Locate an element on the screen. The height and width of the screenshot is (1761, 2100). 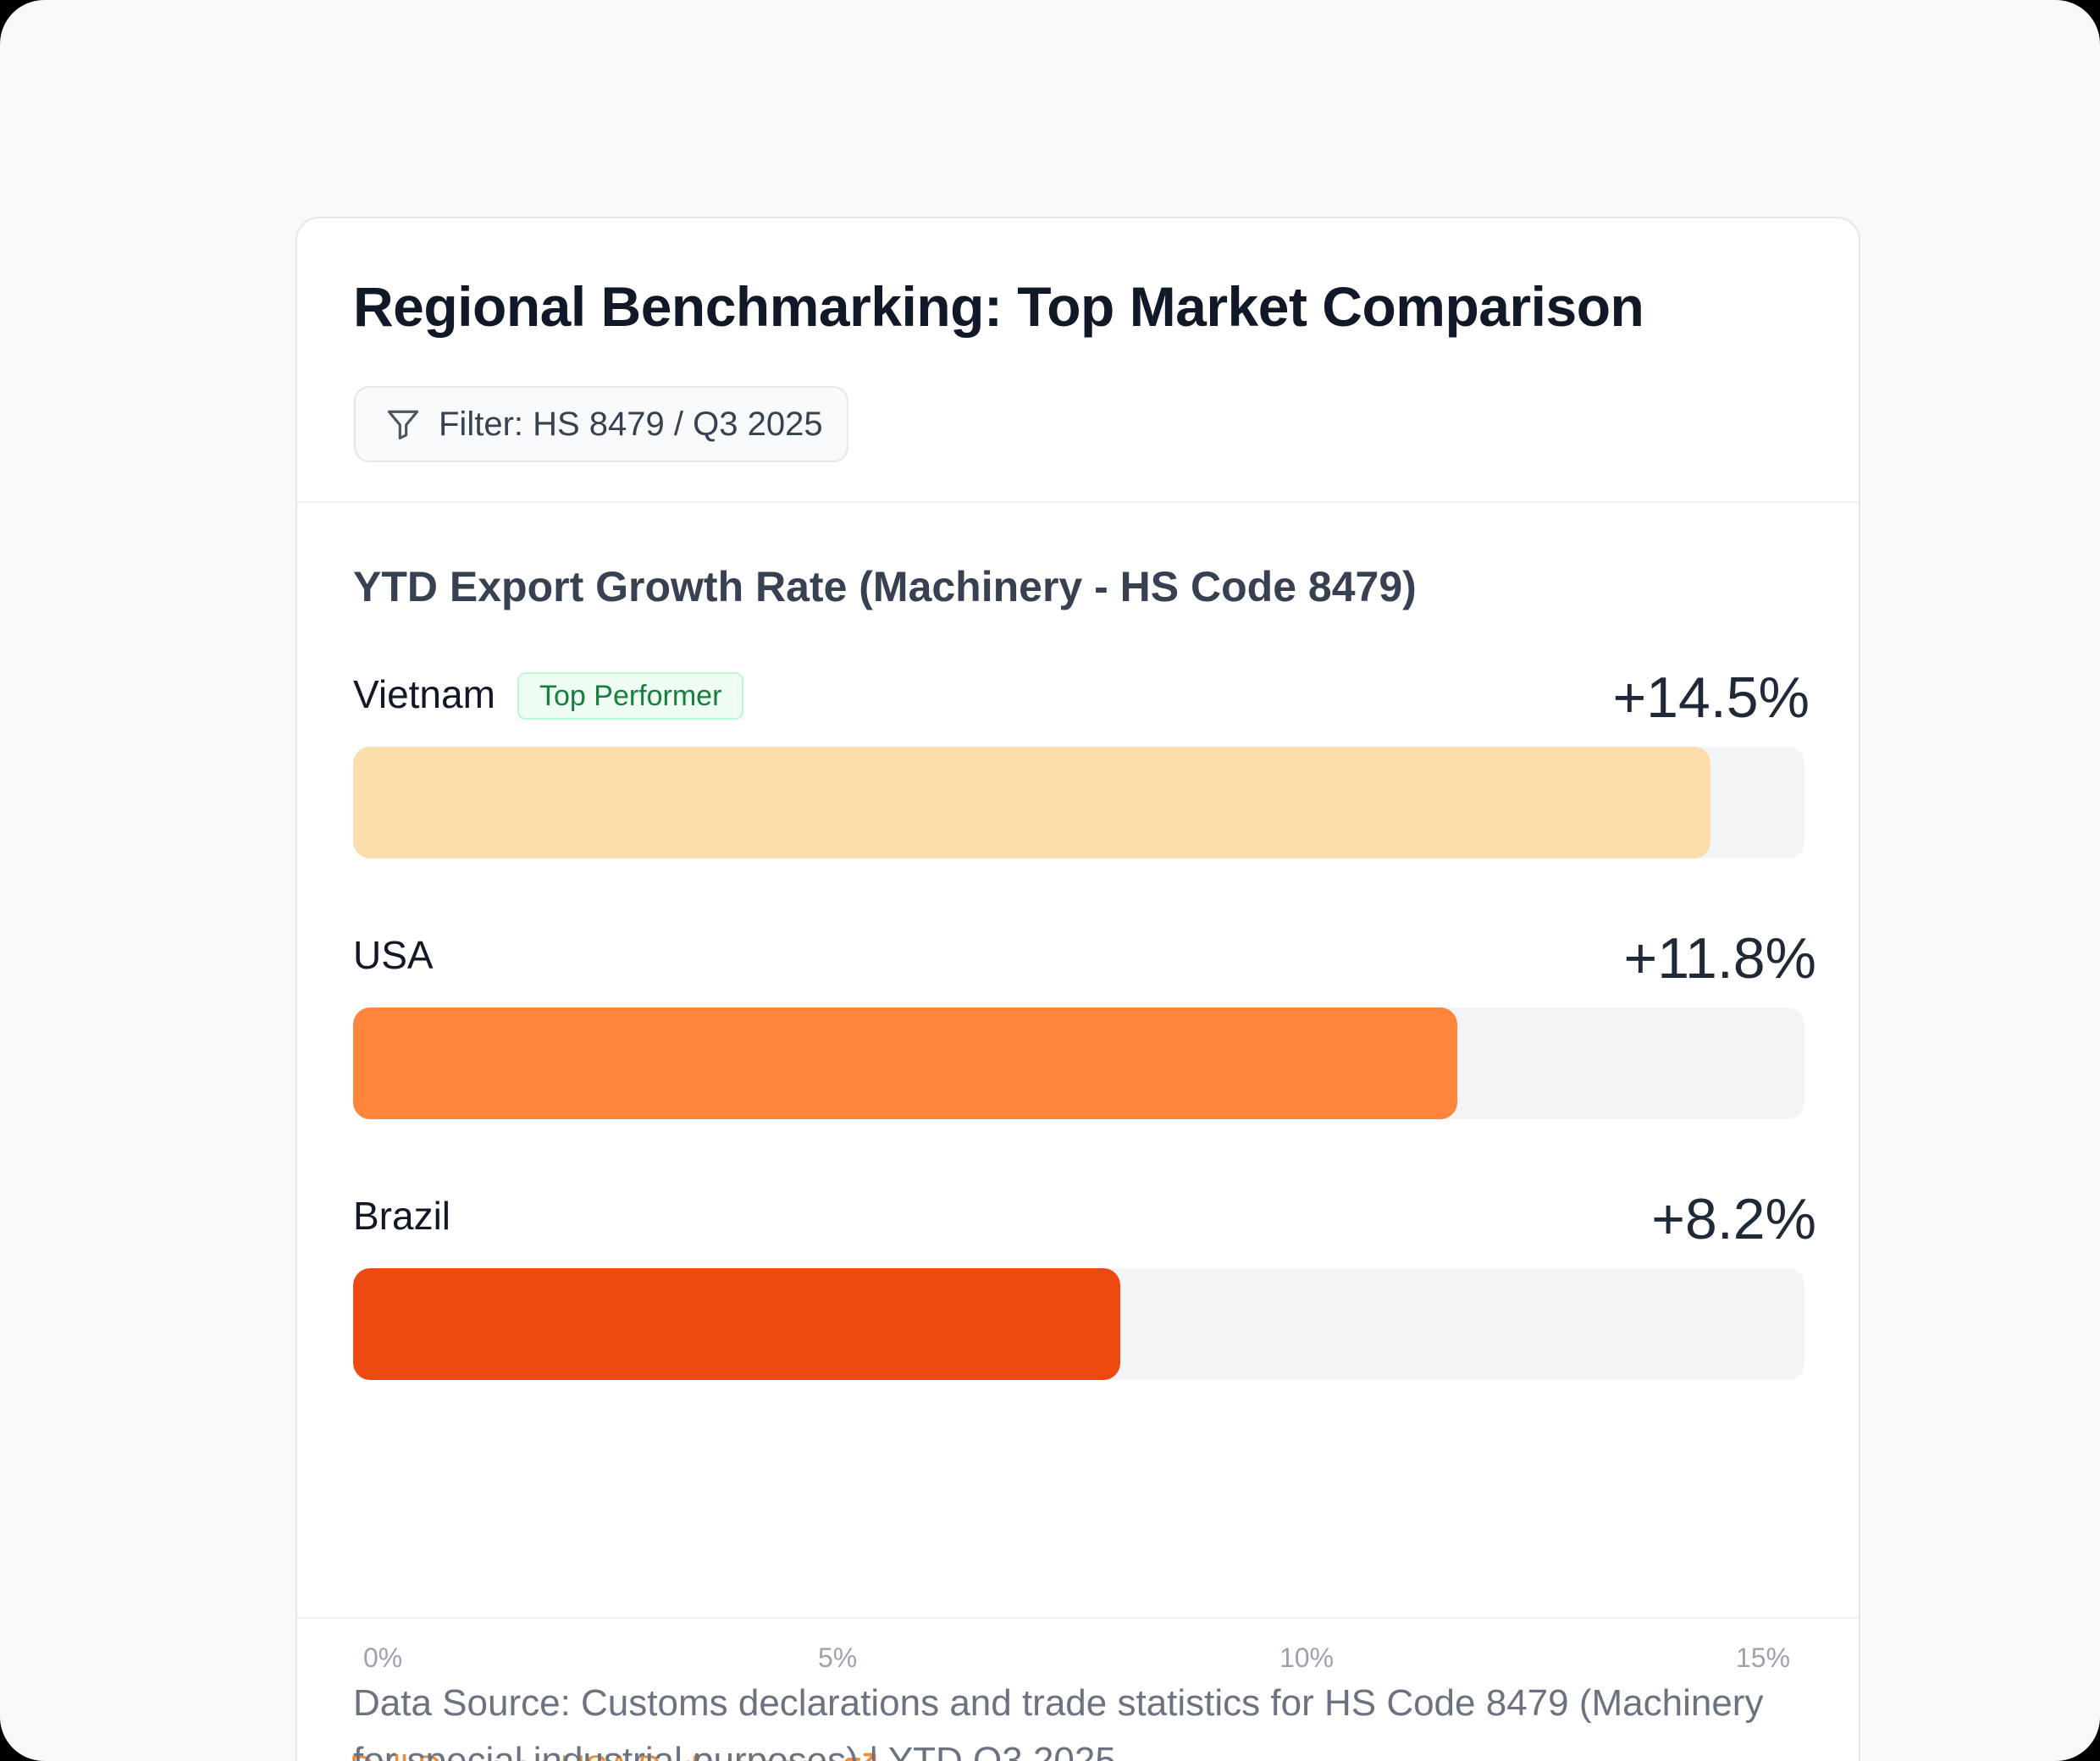
drill-down-label: Drill Down on USA Performance is located at coordinates (591, 1755).